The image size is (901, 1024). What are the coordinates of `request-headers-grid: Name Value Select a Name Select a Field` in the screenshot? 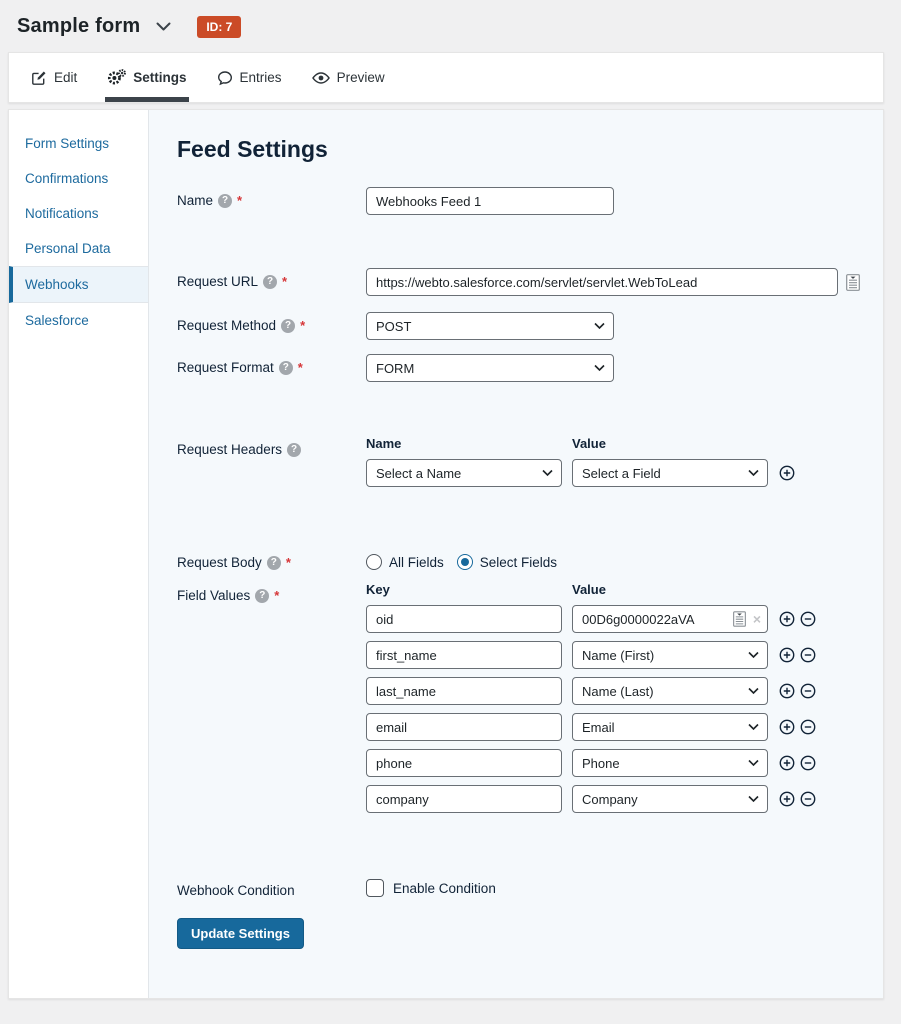 It's located at (580, 461).